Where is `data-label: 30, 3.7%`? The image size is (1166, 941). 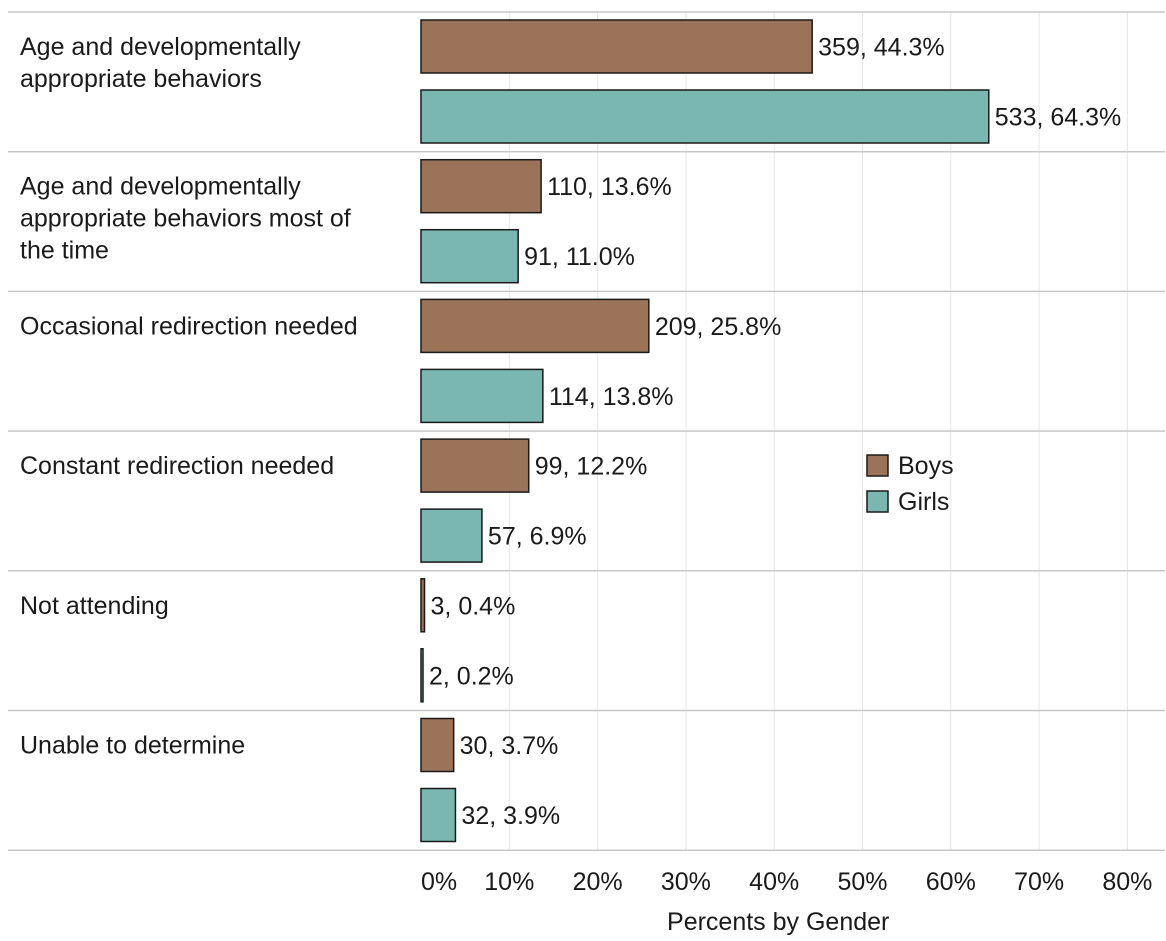 data-label: 30, 3.7% is located at coordinates (509, 746).